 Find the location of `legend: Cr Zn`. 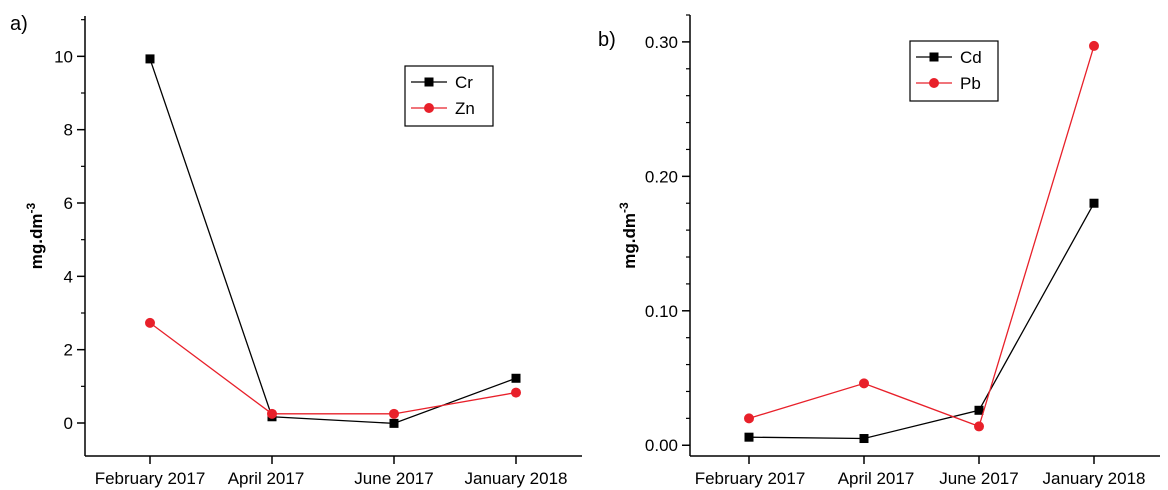

legend: Cr Zn is located at coordinates (449, 96).